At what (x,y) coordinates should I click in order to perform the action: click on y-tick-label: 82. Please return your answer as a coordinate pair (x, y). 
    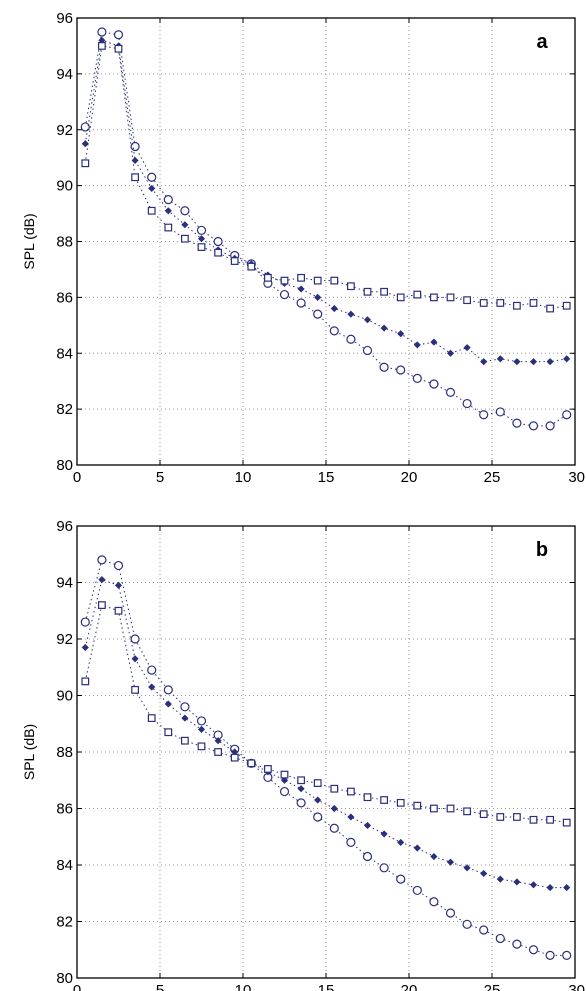
    Looking at the image, I should click on (64, 922).